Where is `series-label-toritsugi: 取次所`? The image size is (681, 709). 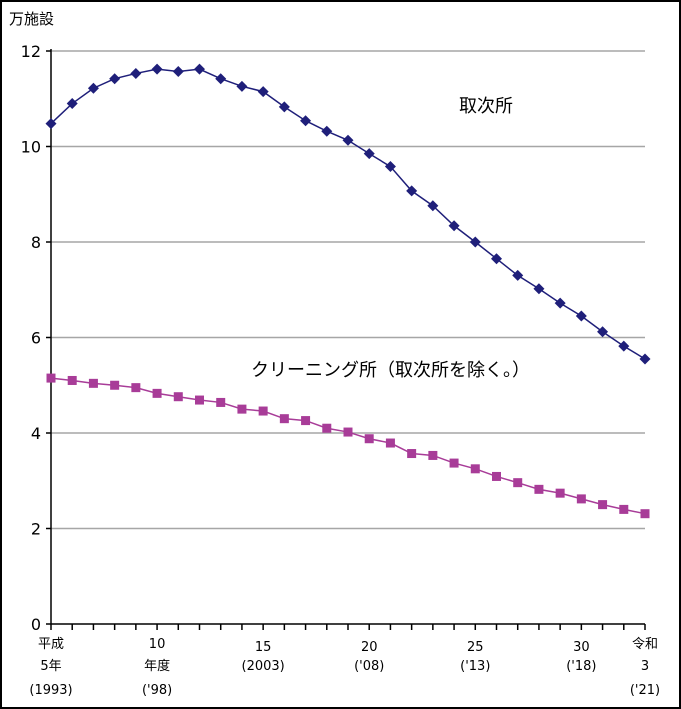
series-label-toritsugi: 取次所 is located at coordinates (486, 106).